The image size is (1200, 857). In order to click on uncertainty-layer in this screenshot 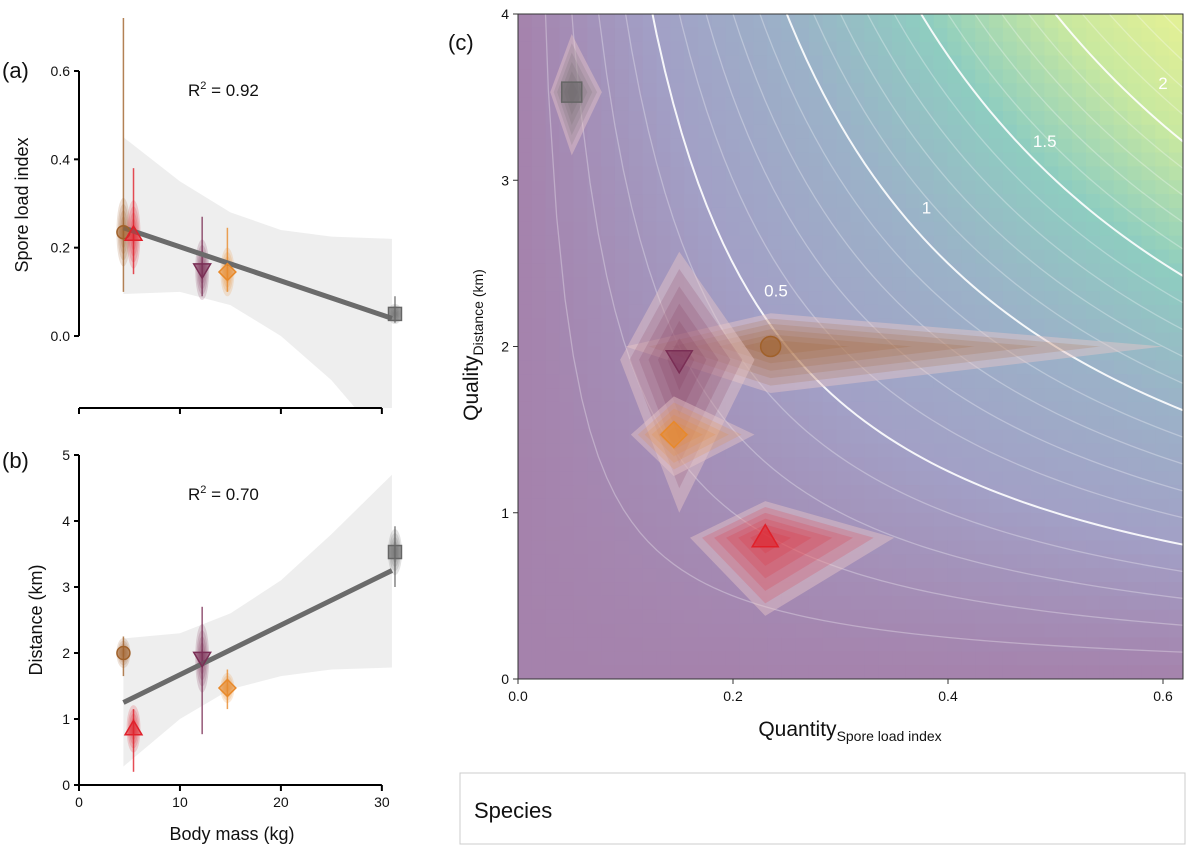, I will do `click(792, 558)`.